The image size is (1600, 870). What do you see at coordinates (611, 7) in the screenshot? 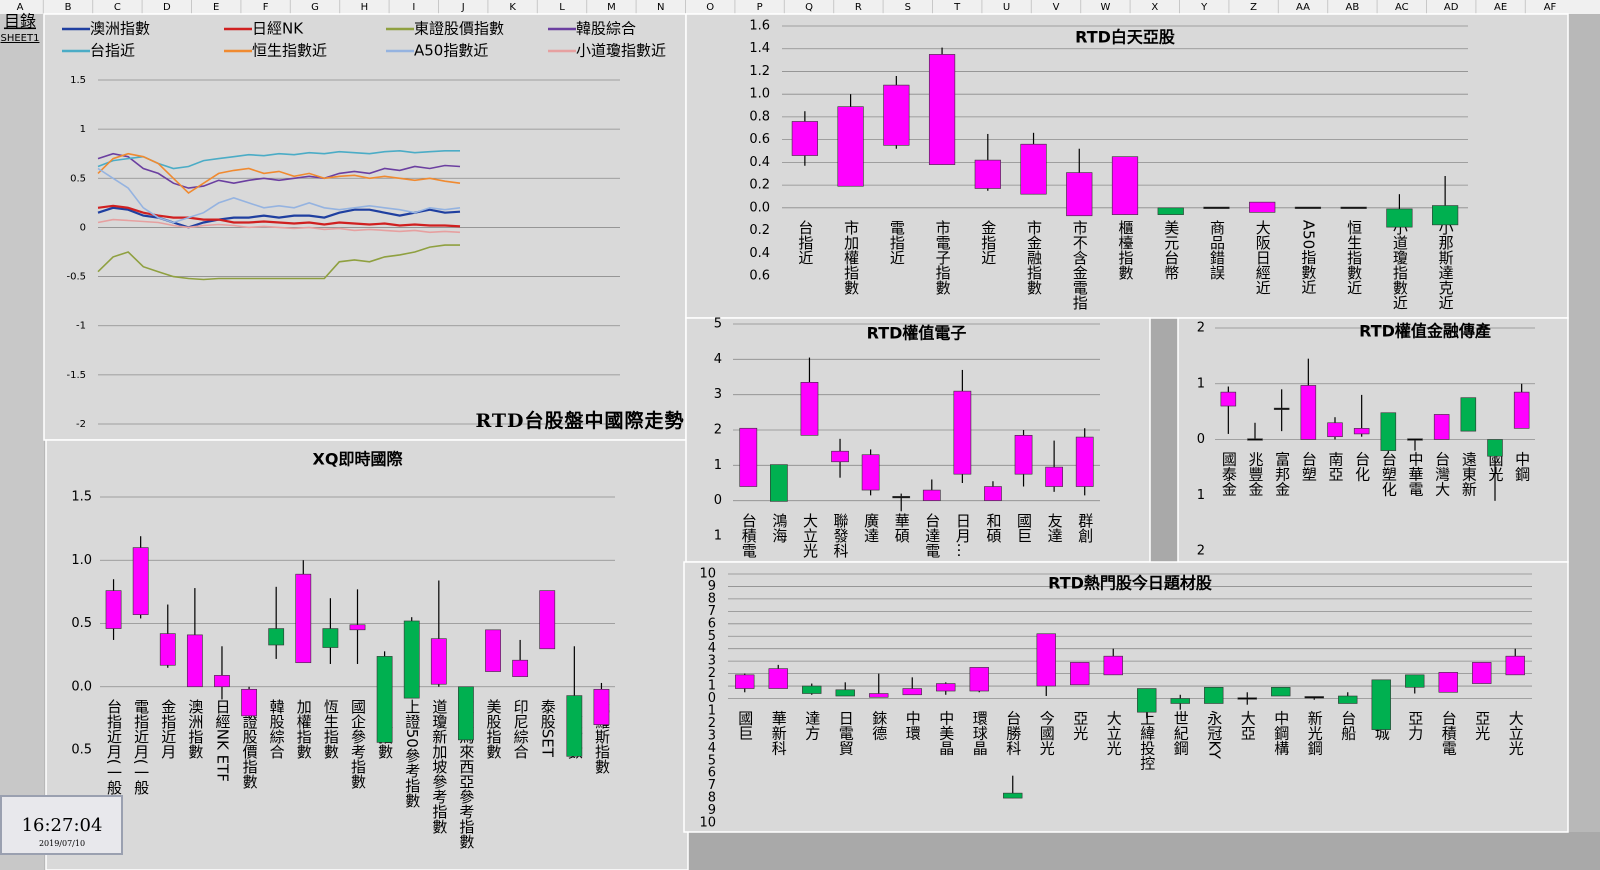
I see `column-header: M` at bounding box center [611, 7].